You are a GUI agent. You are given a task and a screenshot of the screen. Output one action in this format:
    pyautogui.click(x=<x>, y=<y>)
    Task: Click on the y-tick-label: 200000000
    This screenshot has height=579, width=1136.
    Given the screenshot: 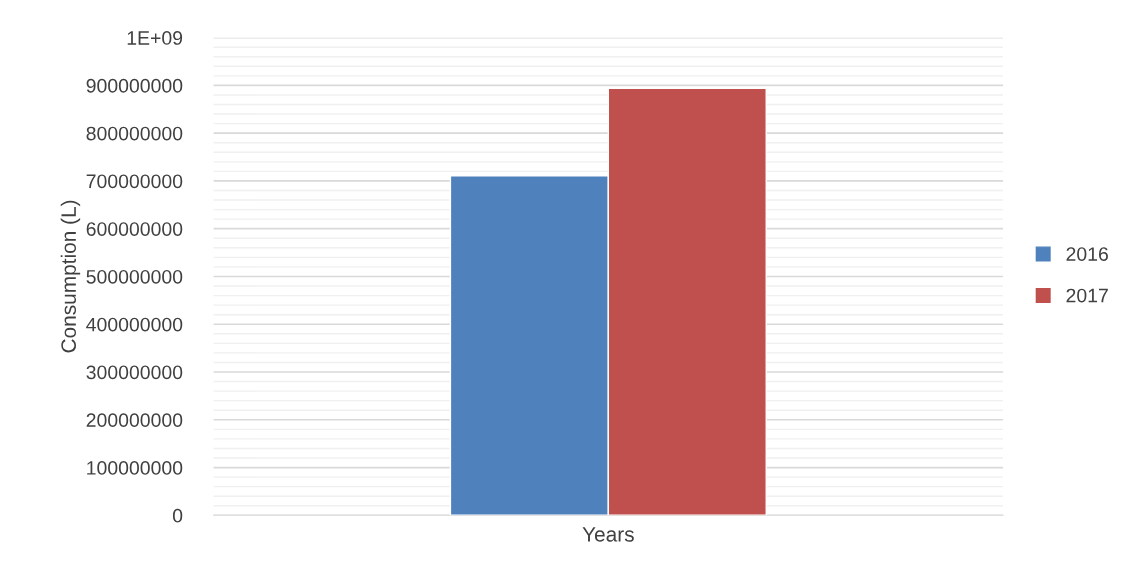 What is the action you would take?
    pyautogui.click(x=134, y=420)
    